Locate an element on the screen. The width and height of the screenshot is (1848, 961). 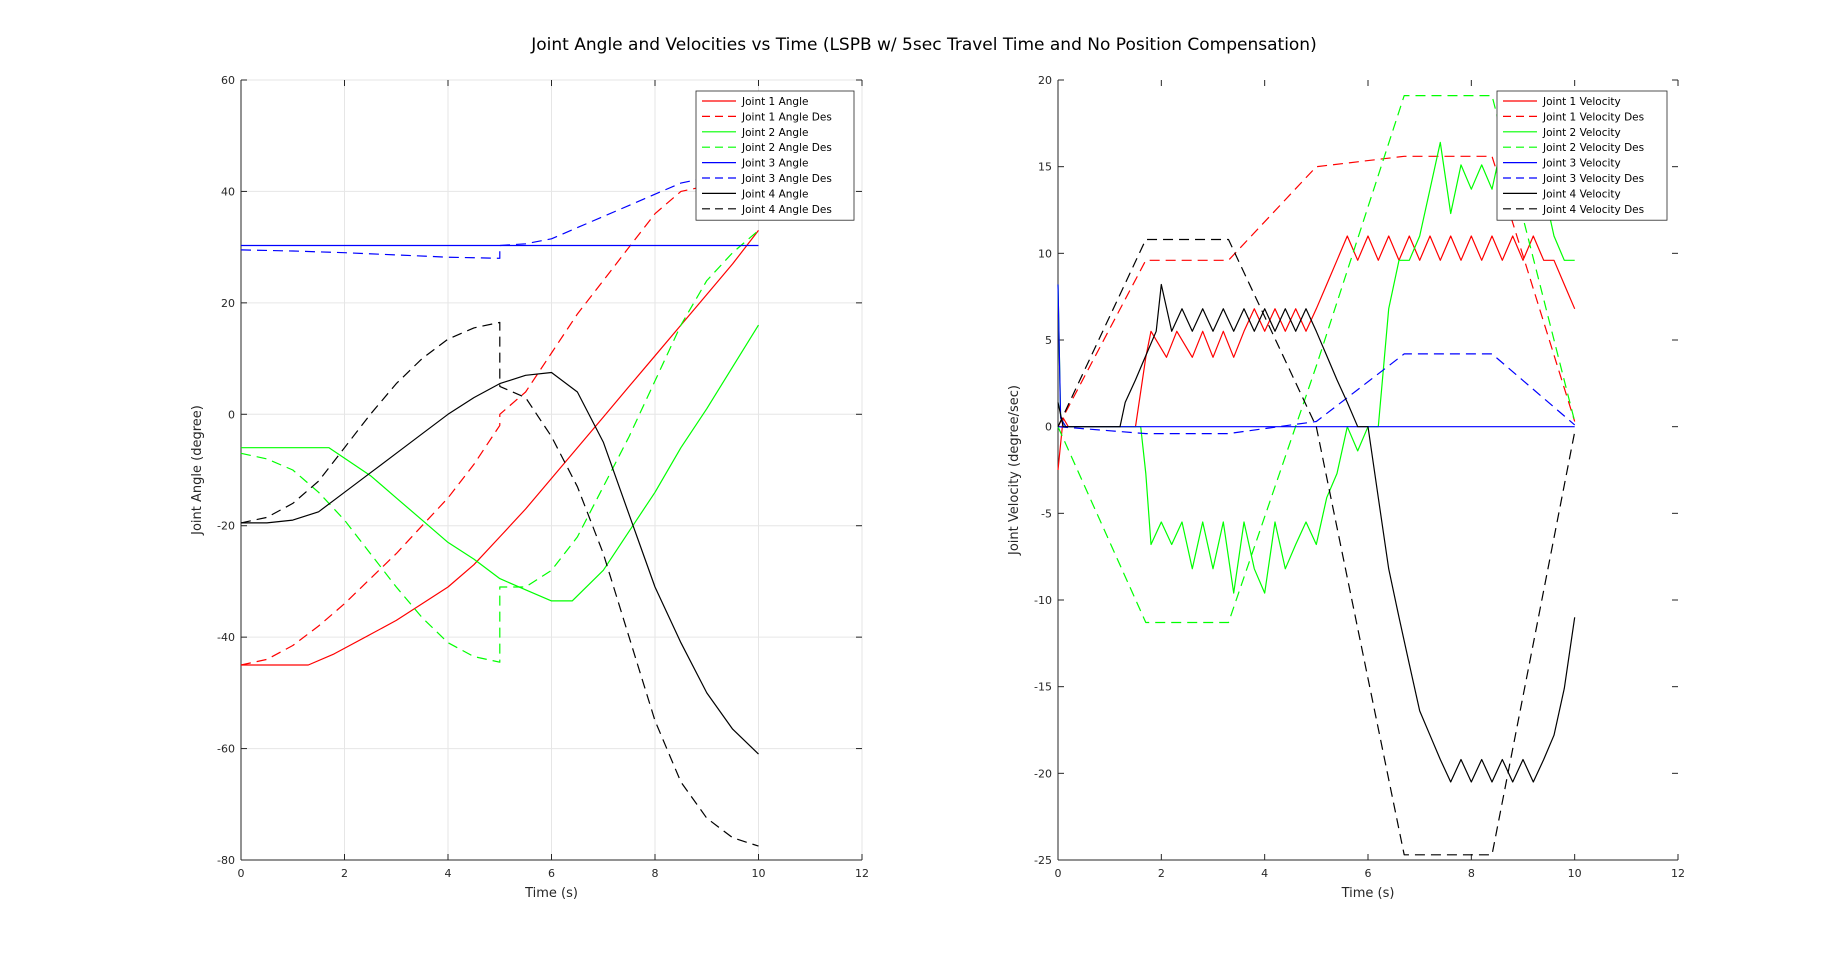
y-tick-label: -5 is located at coordinates (1046, 513).